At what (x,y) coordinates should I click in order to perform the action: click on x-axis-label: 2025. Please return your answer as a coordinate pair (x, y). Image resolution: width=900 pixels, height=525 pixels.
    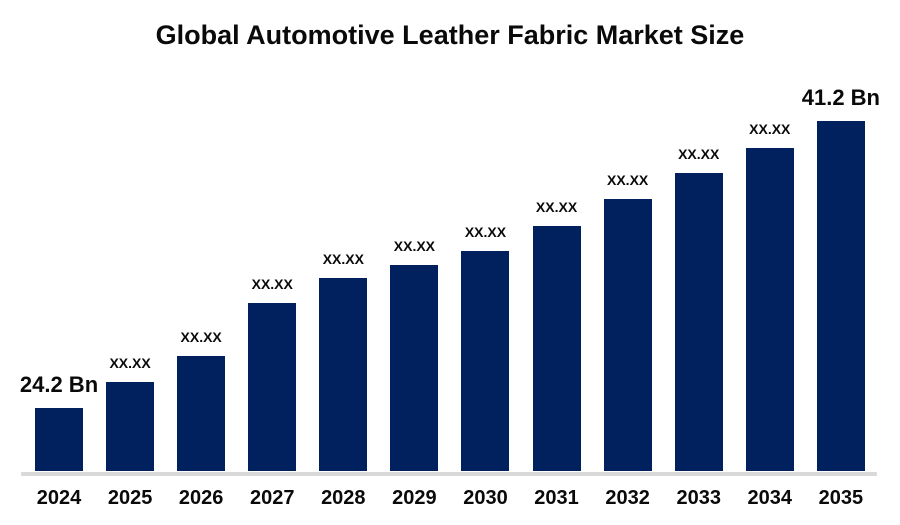
    Looking at the image, I should click on (130, 498).